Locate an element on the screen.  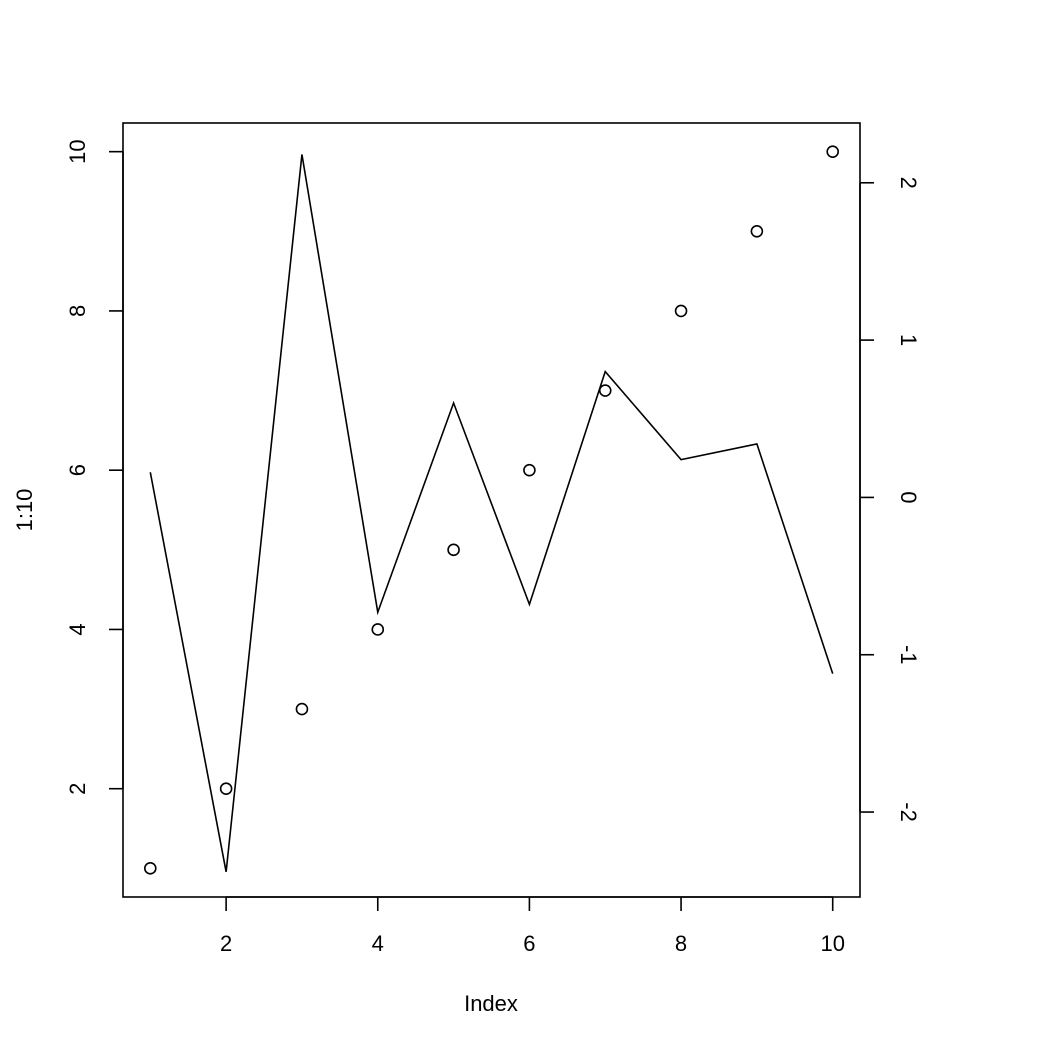
x-axis-label: Index is located at coordinates (491, 1003).